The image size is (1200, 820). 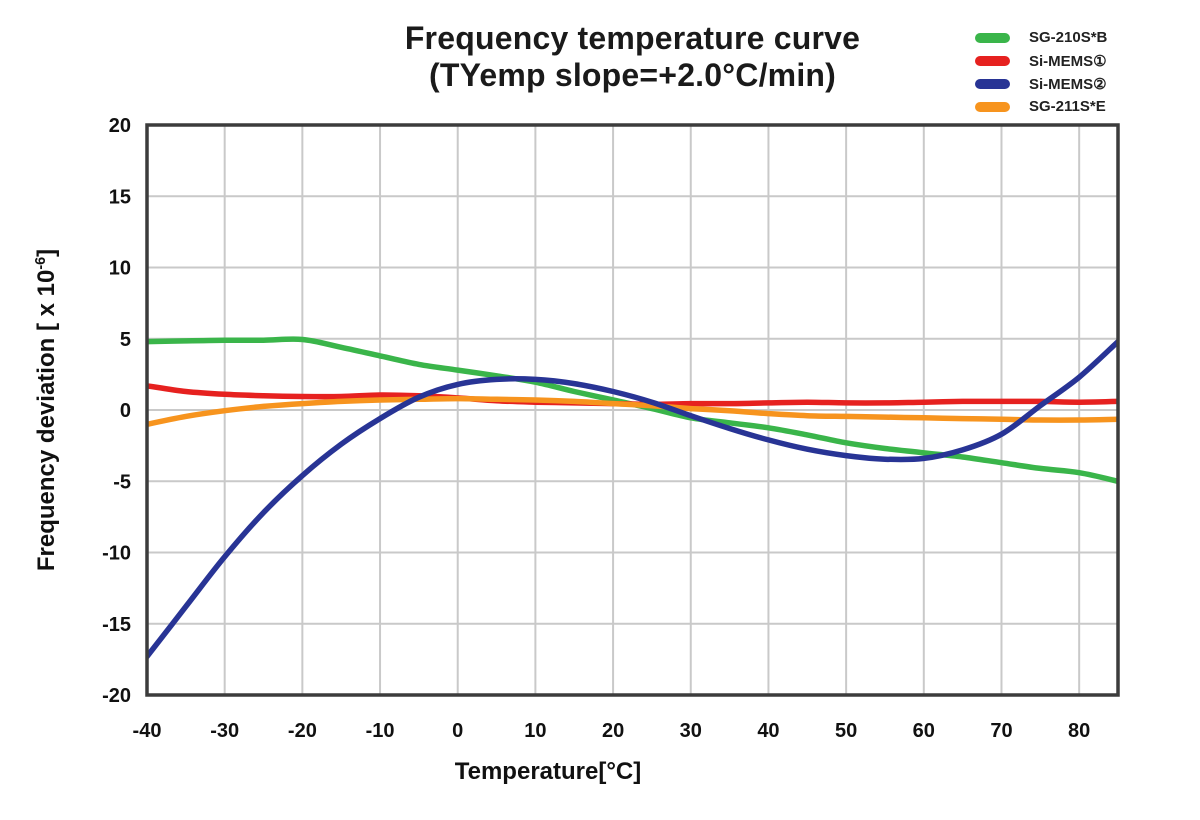 What do you see at coordinates (1068, 37) in the screenshot?
I see `legend-label: SG-210S*B` at bounding box center [1068, 37].